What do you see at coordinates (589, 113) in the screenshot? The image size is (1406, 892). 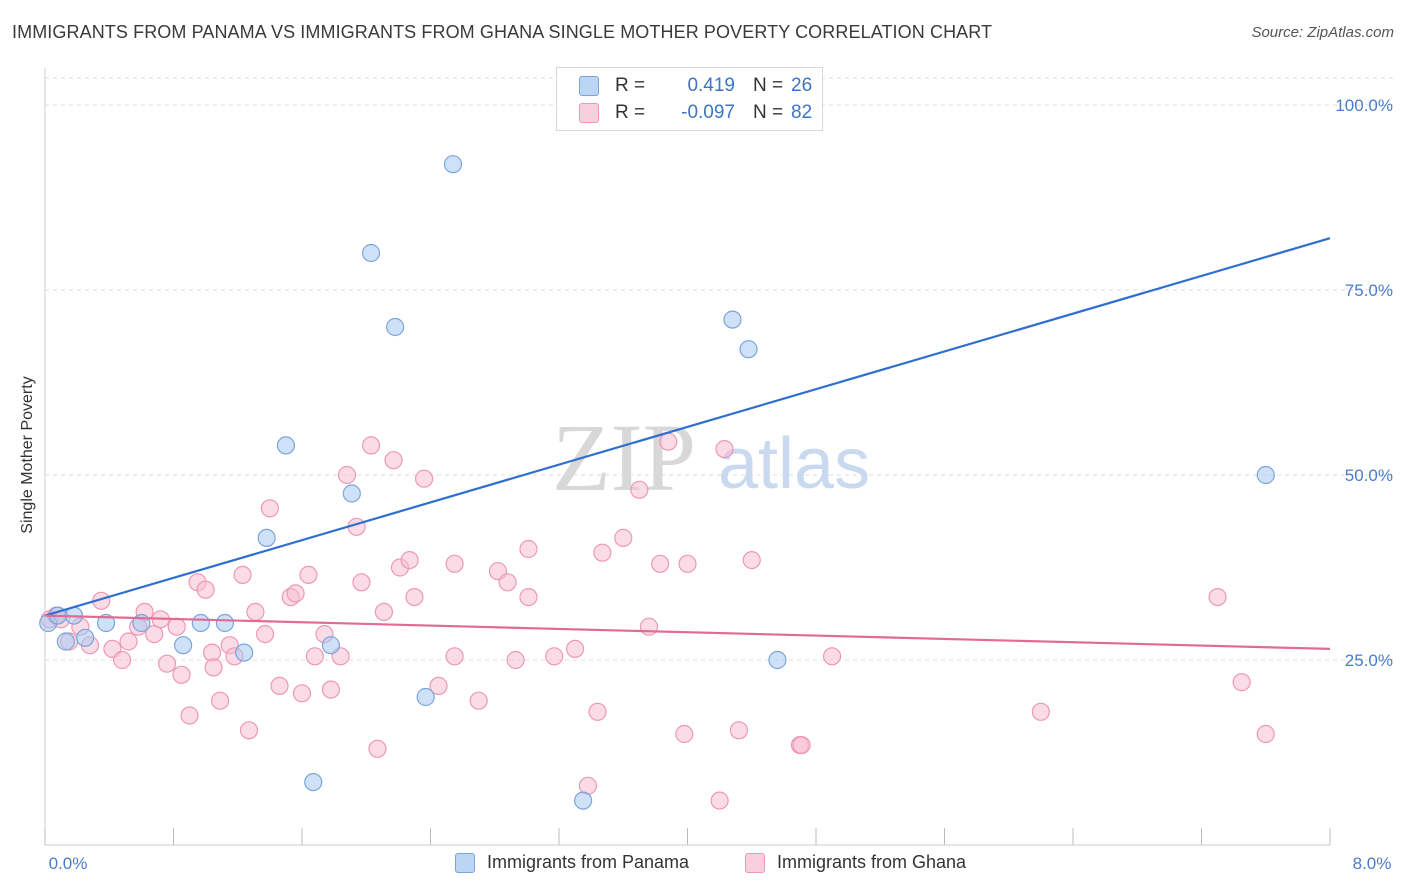 I see `legend-swatch-ghana` at bounding box center [589, 113].